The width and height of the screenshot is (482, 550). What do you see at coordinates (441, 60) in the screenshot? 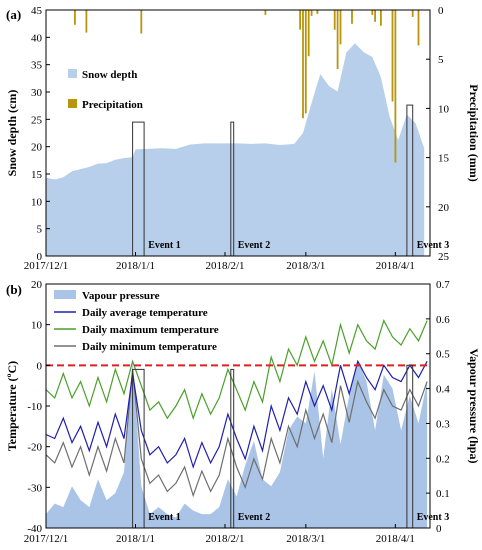
I see `y2-tick-label-5: 5` at bounding box center [441, 60].